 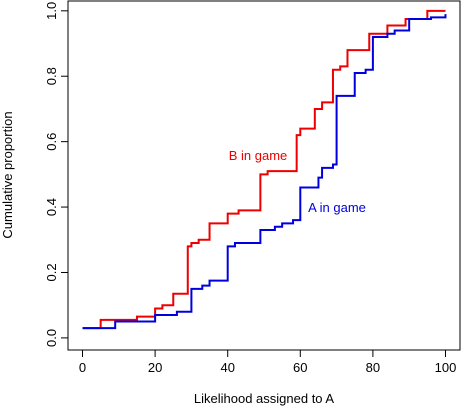 What do you see at coordinates (51, 76) in the screenshot?
I see `y-tick-label: 0.8` at bounding box center [51, 76].